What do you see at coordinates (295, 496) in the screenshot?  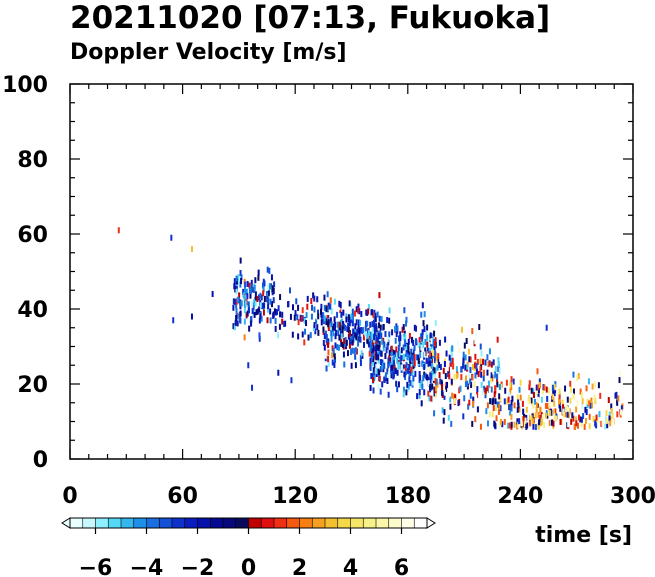 I see `x-tick-label: 120` at bounding box center [295, 496].